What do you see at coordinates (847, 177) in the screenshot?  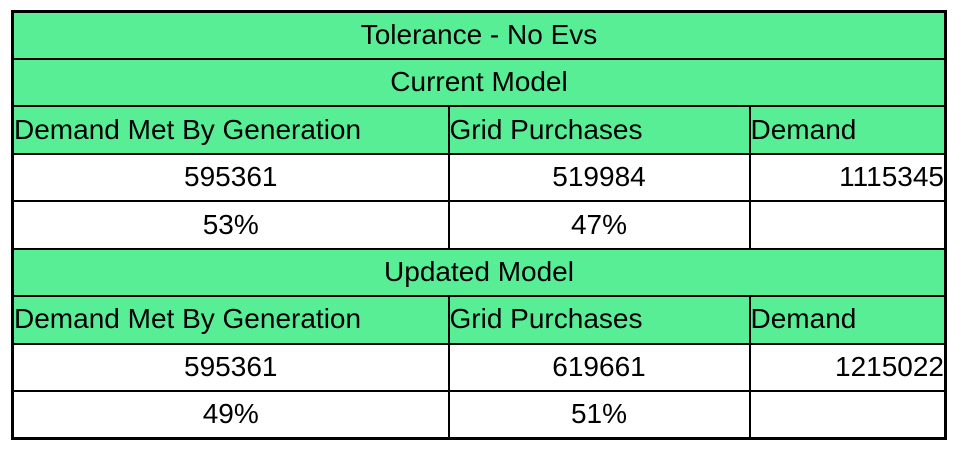 I see `cell-current-demand-value: 1115345` at bounding box center [847, 177].